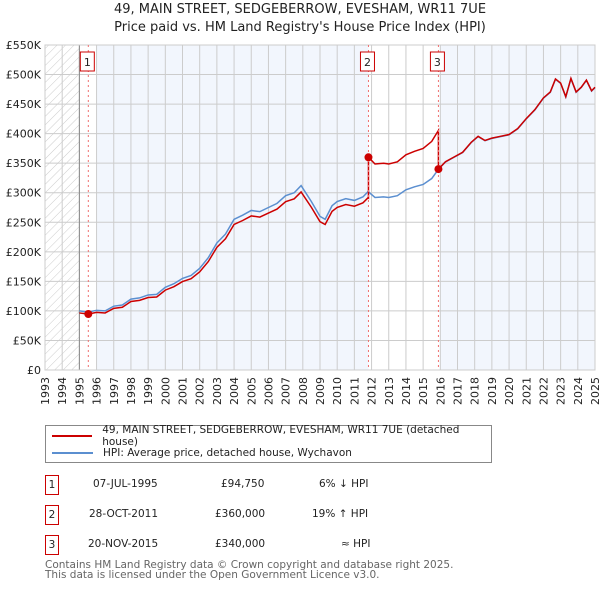  What do you see at coordinates (72, 453) in the screenshot?
I see `legend-blue-line` at bounding box center [72, 453].